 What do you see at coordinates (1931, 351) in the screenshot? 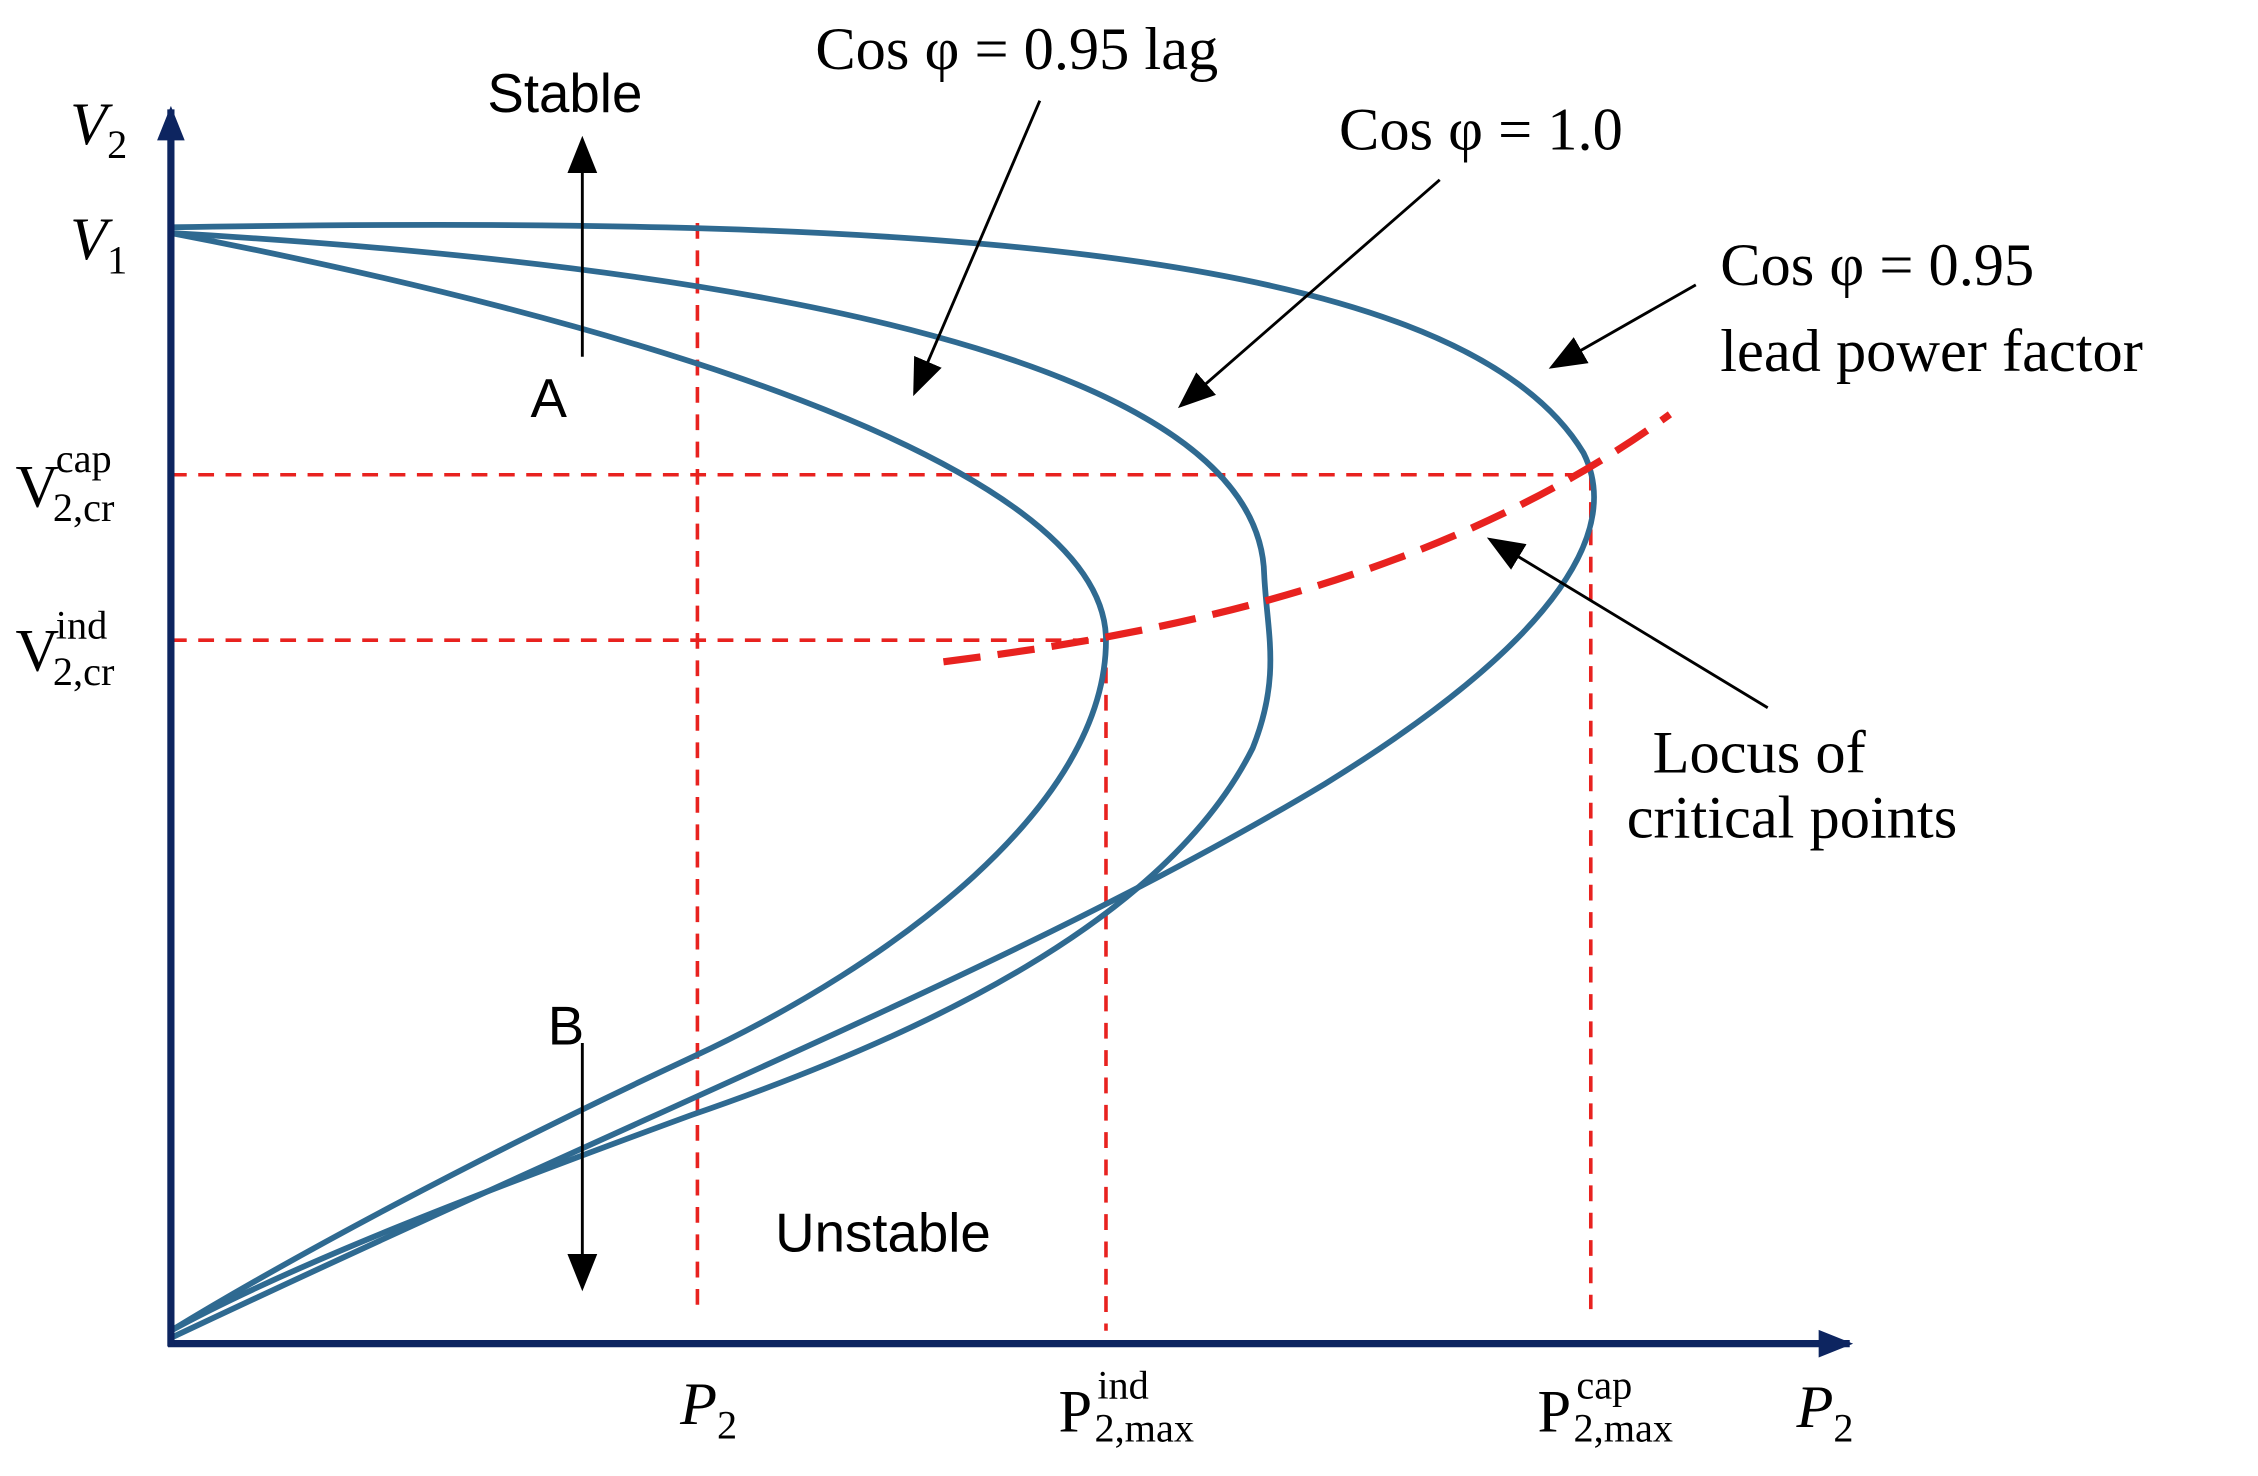
I see `curve-label: lead power factor` at bounding box center [1931, 351].